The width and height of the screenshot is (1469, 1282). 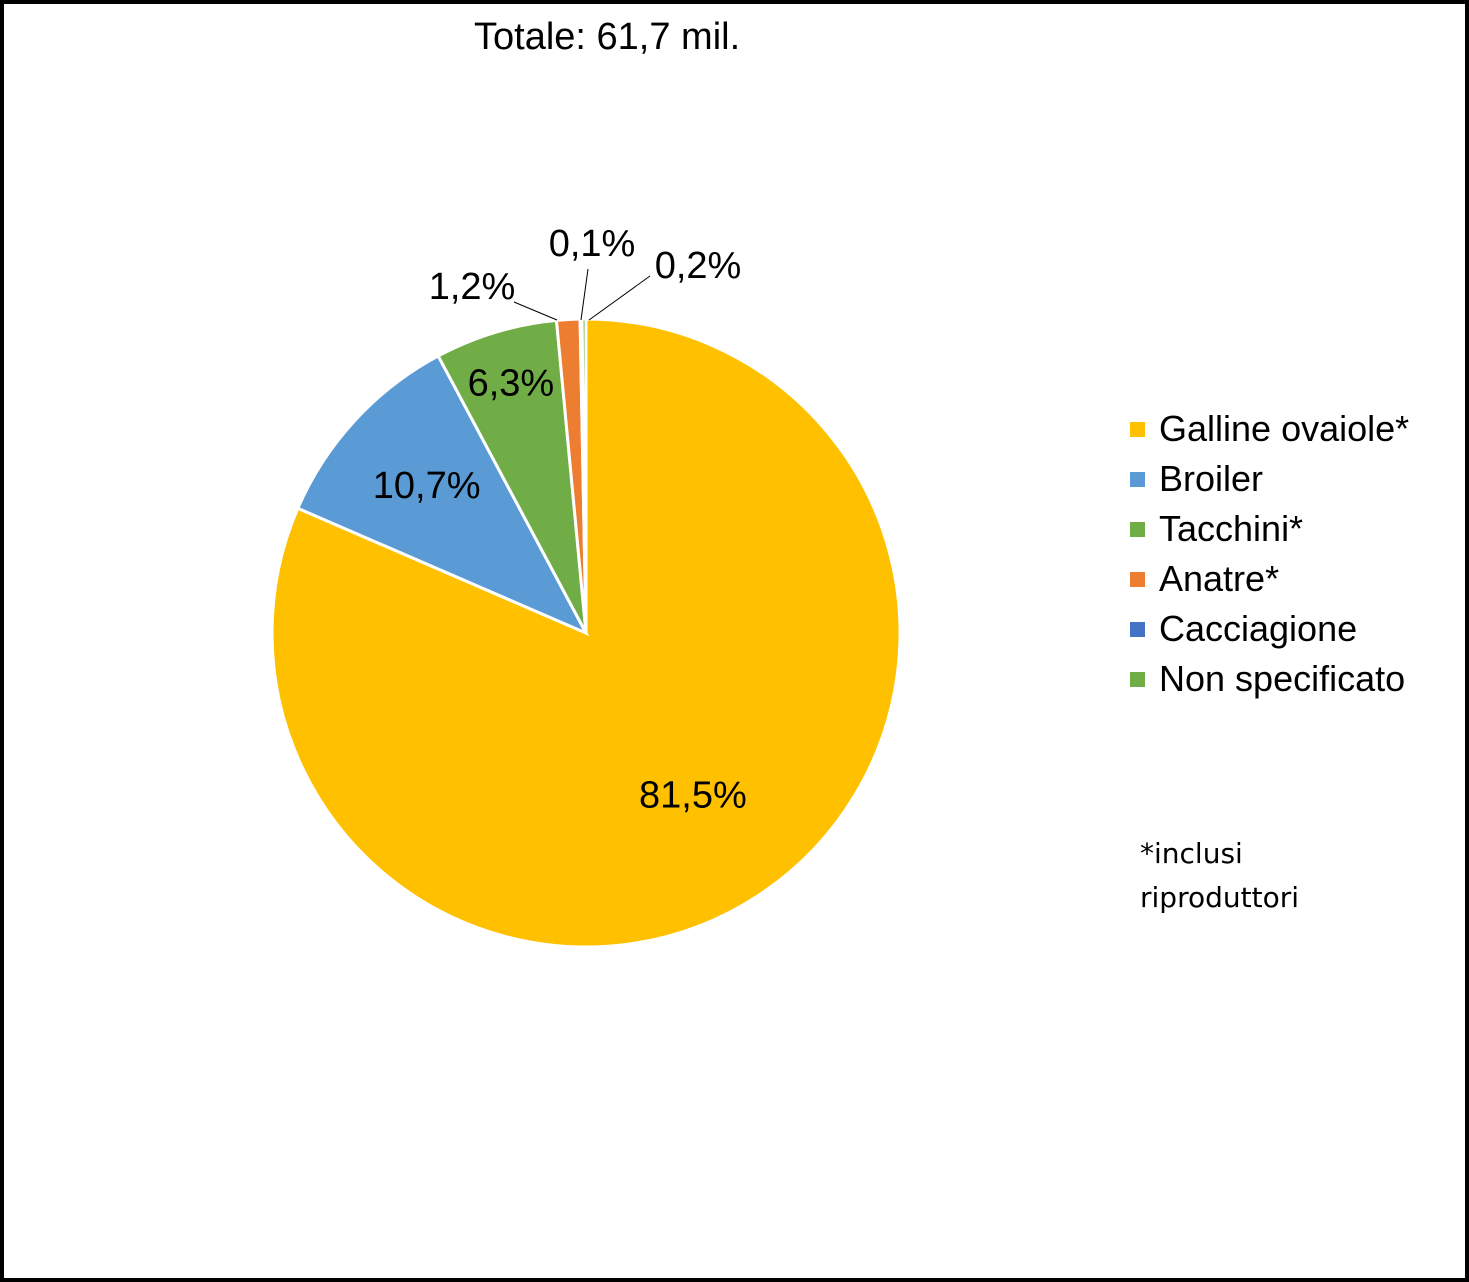 What do you see at coordinates (584, 475) in the screenshot?
I see `pie-slice-non-specificato` at bounding box center [584, 475].